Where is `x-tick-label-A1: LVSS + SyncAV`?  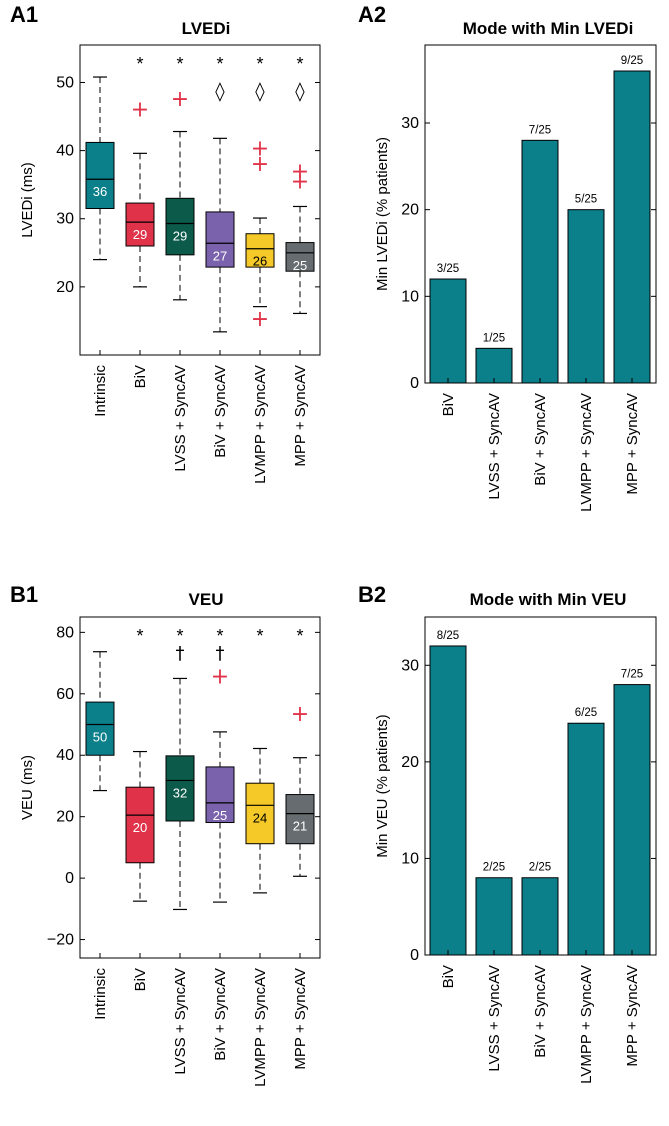
x-tick-label-A1: LVSS + SyncAV is located at coordinates (180, 418).